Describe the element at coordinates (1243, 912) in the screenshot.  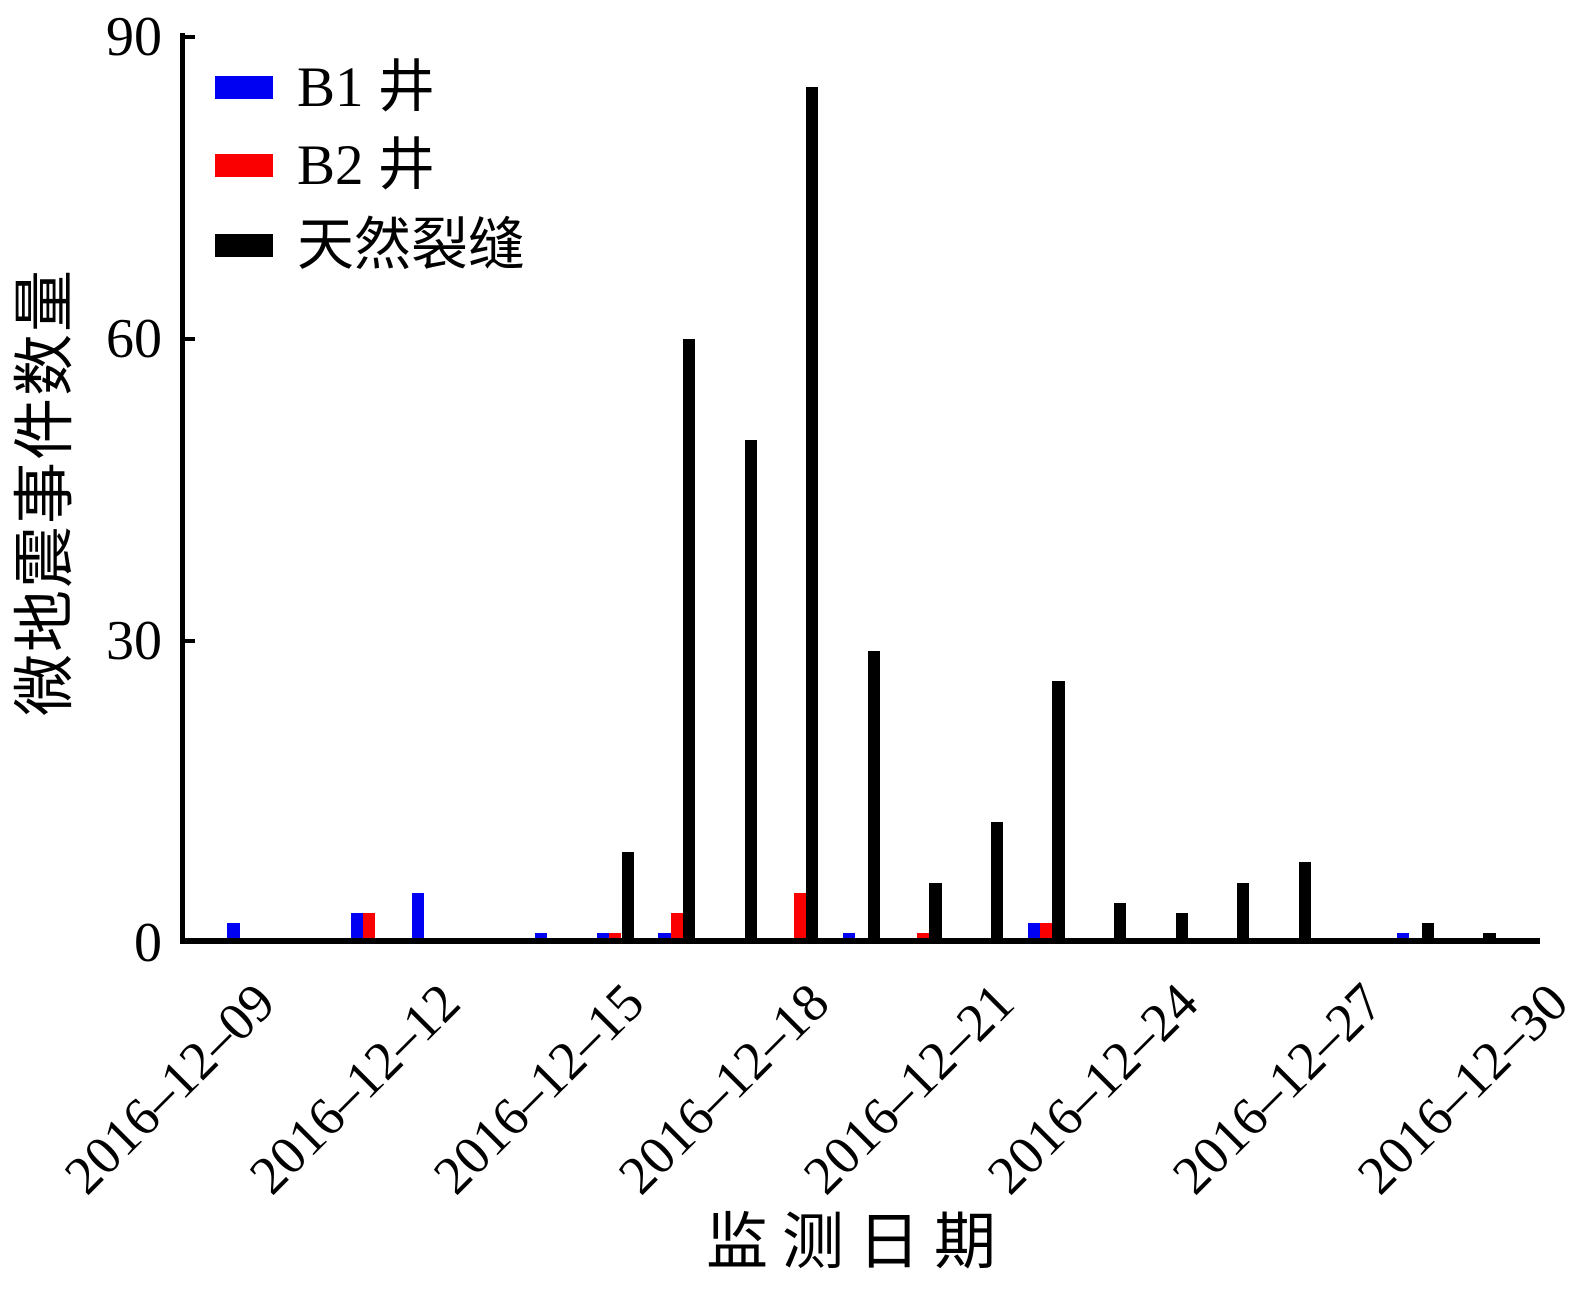
I see `bar-2016-12-25-nf` at that location.